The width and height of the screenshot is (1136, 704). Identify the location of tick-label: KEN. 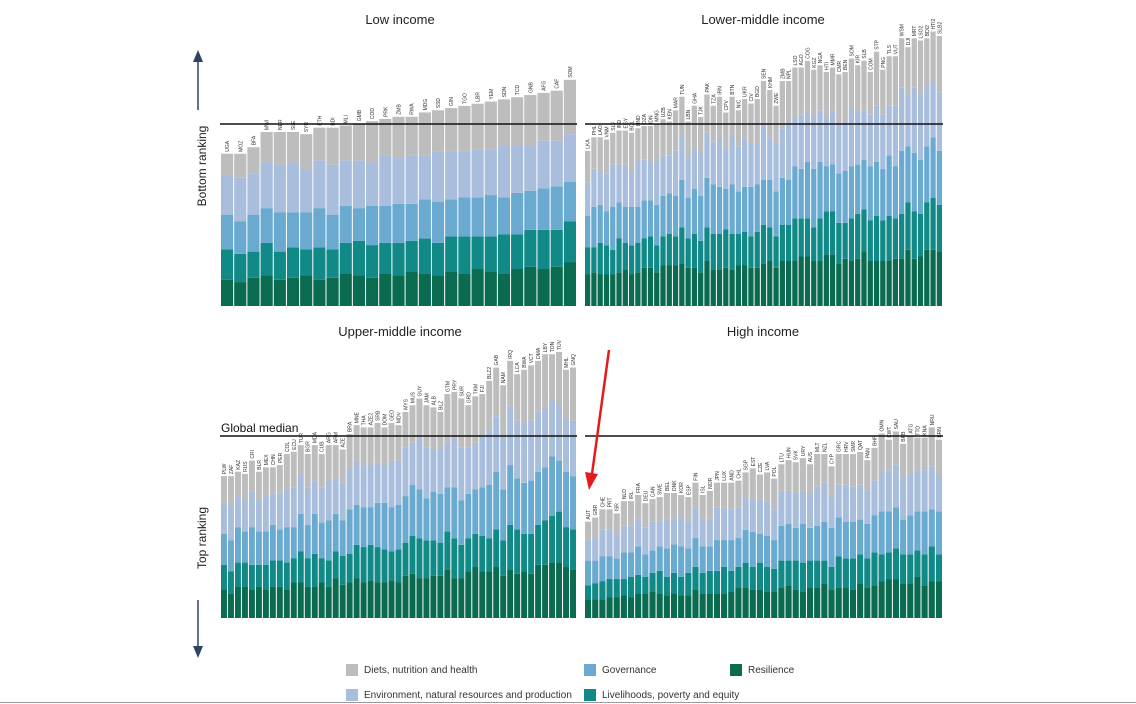
(670, 114).